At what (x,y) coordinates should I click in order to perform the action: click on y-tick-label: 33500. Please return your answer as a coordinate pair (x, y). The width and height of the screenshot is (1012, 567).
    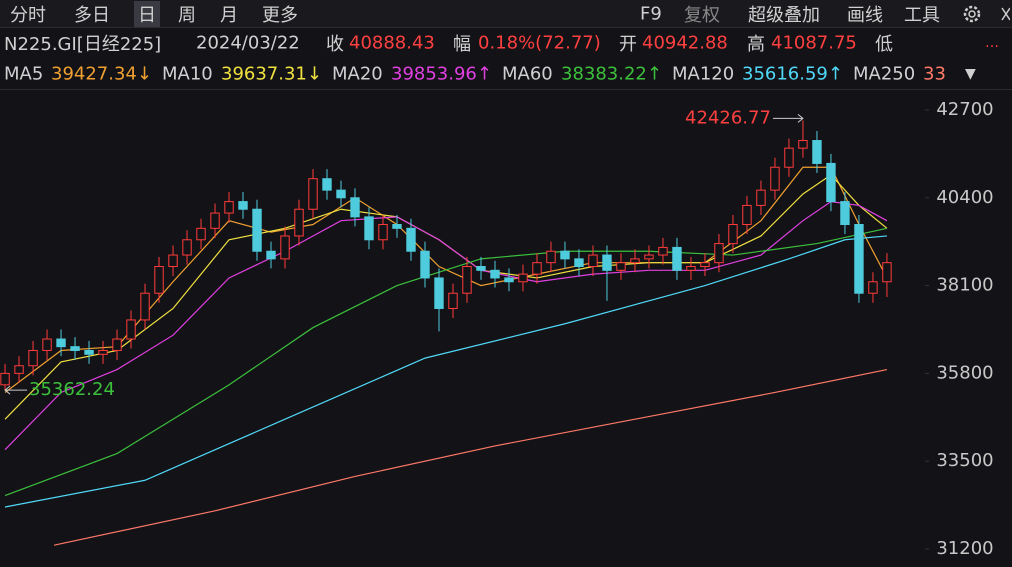
    Looking at the image, I should click on (964, 460).